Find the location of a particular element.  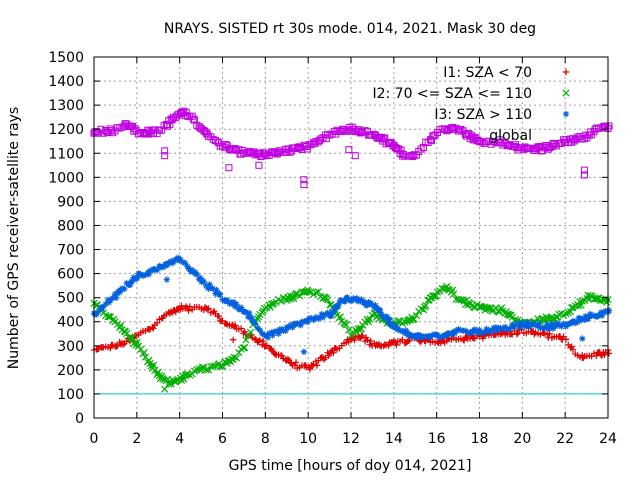

y-axis-title: Number of GPS receiver-satellite rays is located at coordinates (14, 238).